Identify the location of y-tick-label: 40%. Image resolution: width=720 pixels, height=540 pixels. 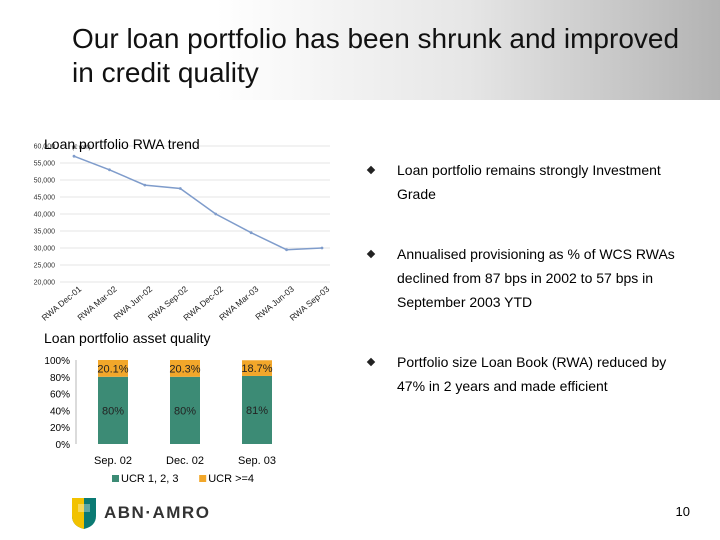
(60, 411).